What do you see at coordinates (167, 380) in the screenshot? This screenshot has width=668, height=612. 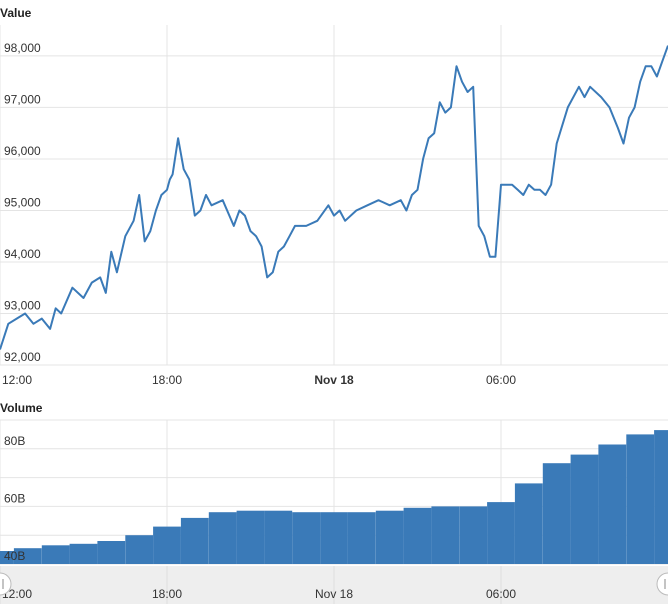 I see `price-x-tick-label: 18:00` at bounding box center [167, 380].